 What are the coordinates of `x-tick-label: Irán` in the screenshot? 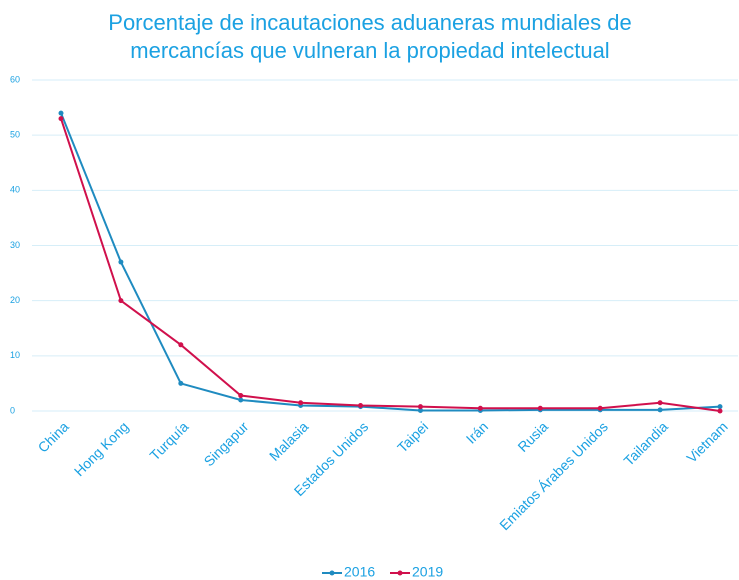 It's located at (477, 432).